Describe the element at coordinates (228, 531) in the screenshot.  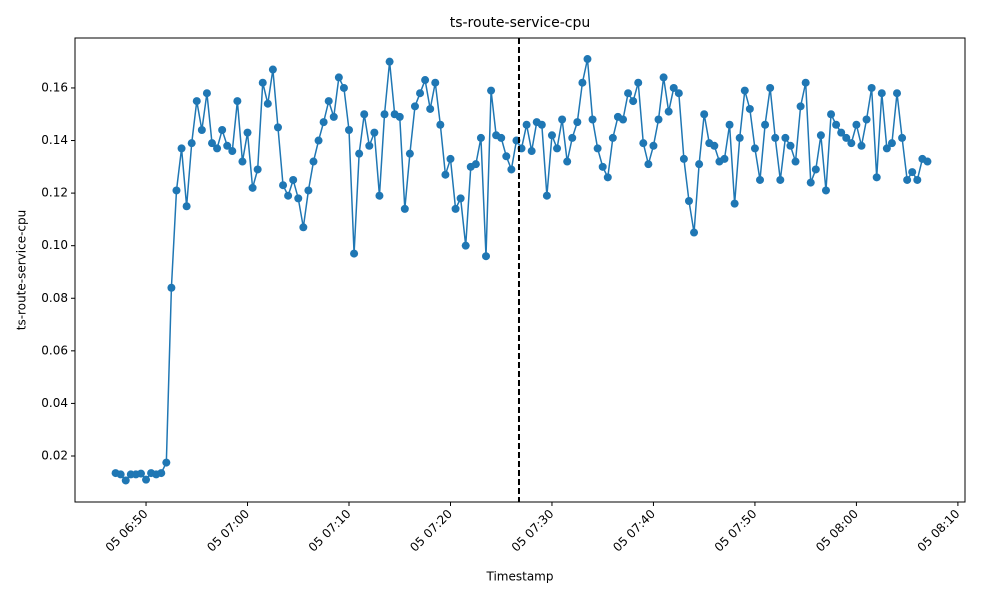
I see `x-tick-label: 05 07:00` at that location.